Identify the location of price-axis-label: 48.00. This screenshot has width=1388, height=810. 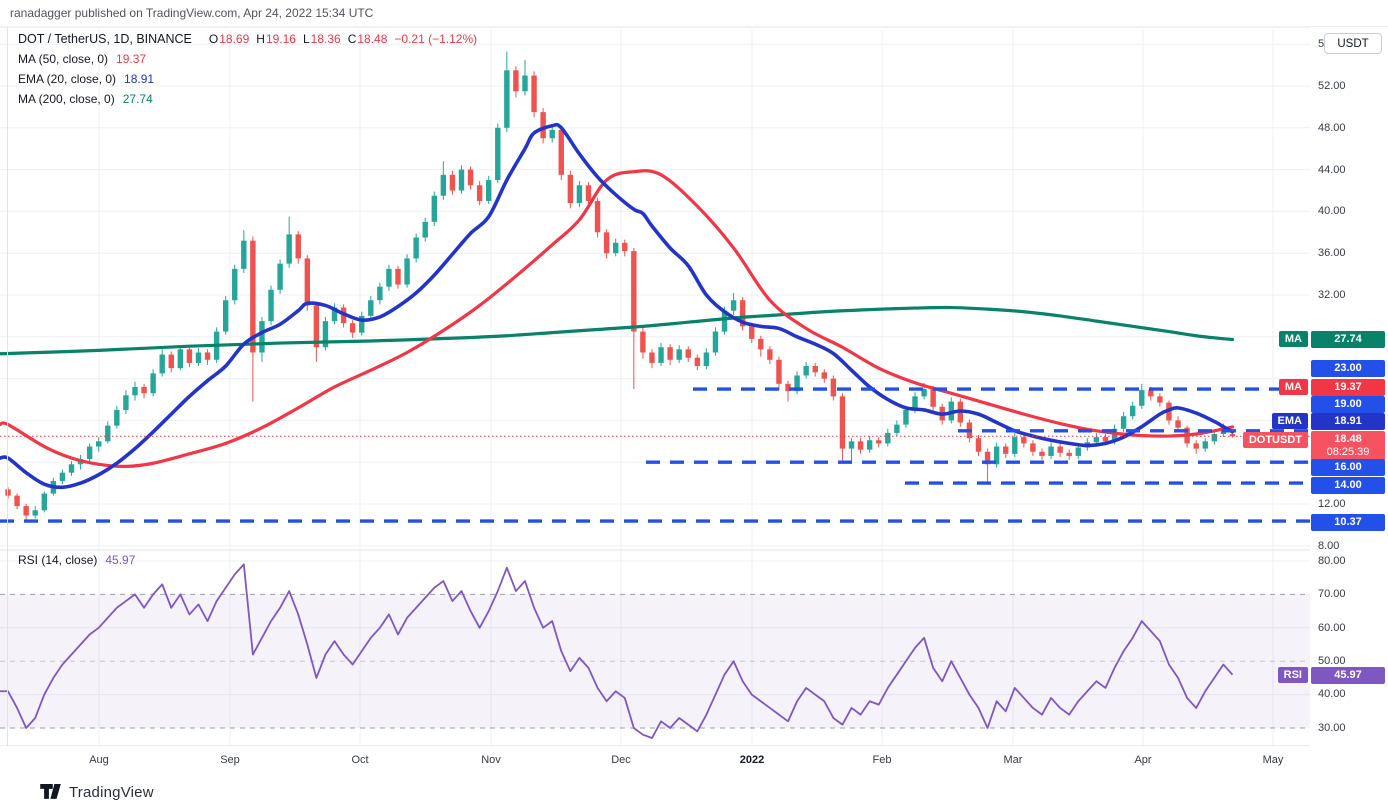
(1332, 128).